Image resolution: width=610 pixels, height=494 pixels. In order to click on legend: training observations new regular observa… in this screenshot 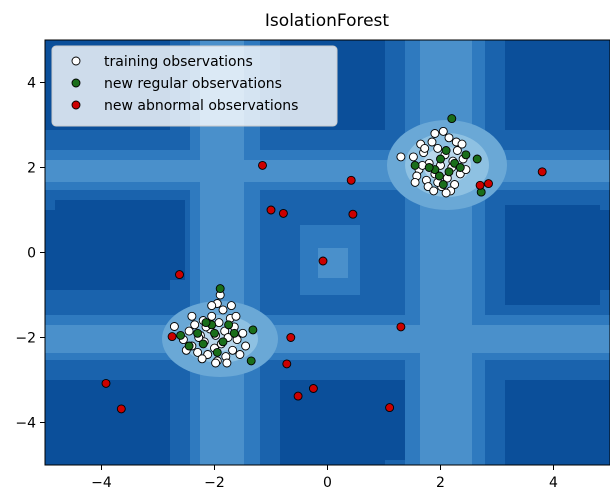, I will do `click(194, 86)`.